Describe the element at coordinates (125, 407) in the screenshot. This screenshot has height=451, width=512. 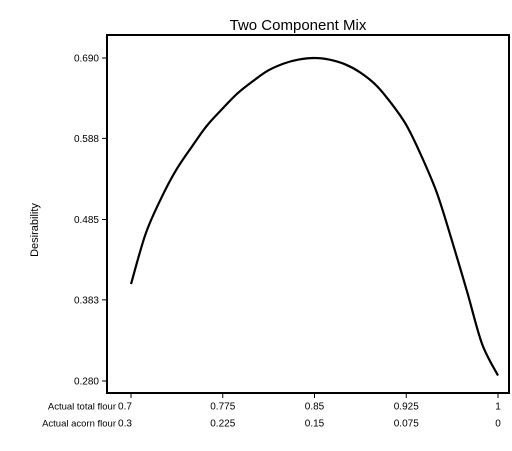
I see `x-tick-label: 0.7` at that location.